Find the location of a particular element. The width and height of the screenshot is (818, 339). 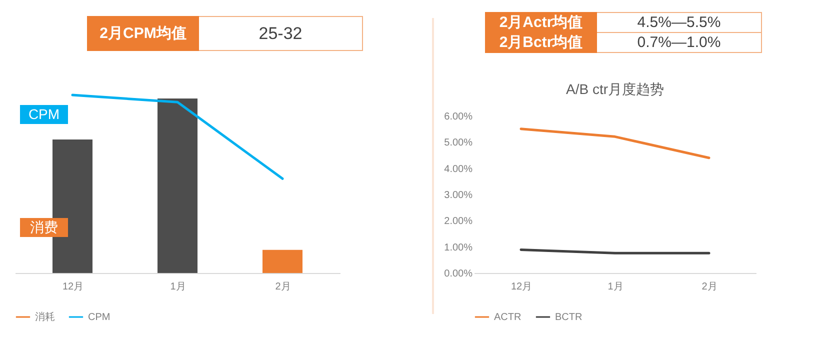

text: 2月Bctr均值 is located at coordinates (541, 42).